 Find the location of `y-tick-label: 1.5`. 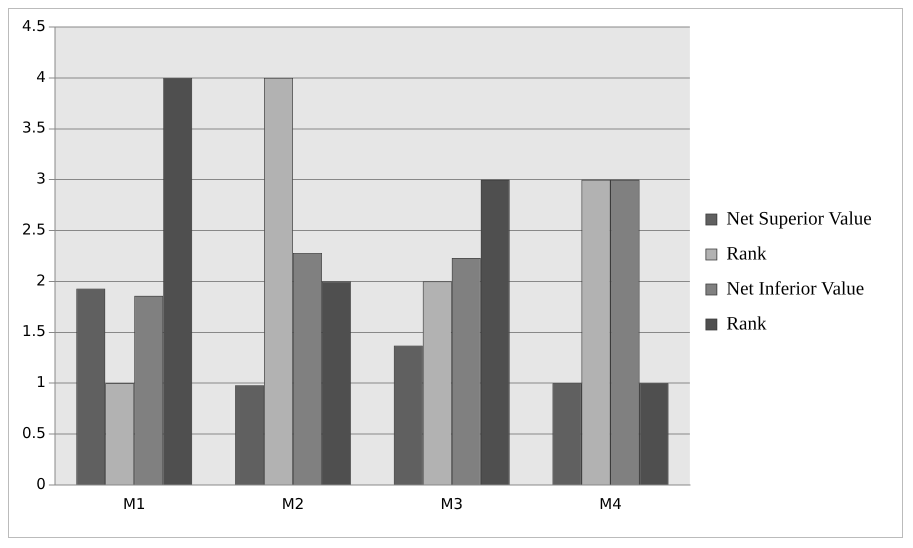

y-tick-label: 1.5 is located at coordinates (34, 331).